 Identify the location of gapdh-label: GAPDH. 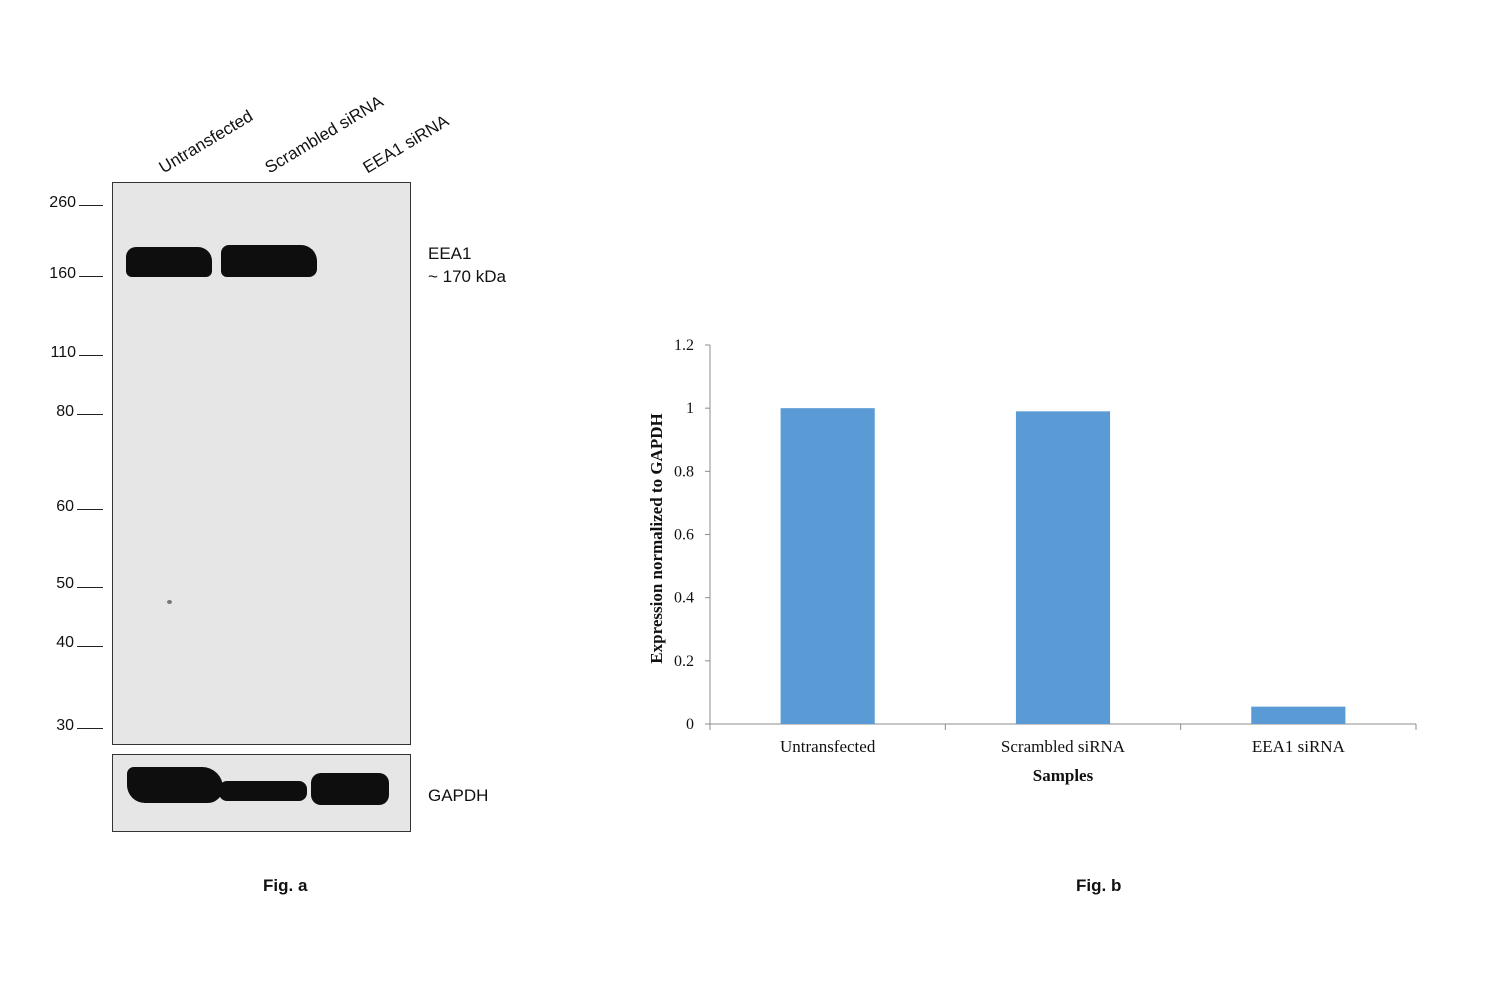
(458, 795).